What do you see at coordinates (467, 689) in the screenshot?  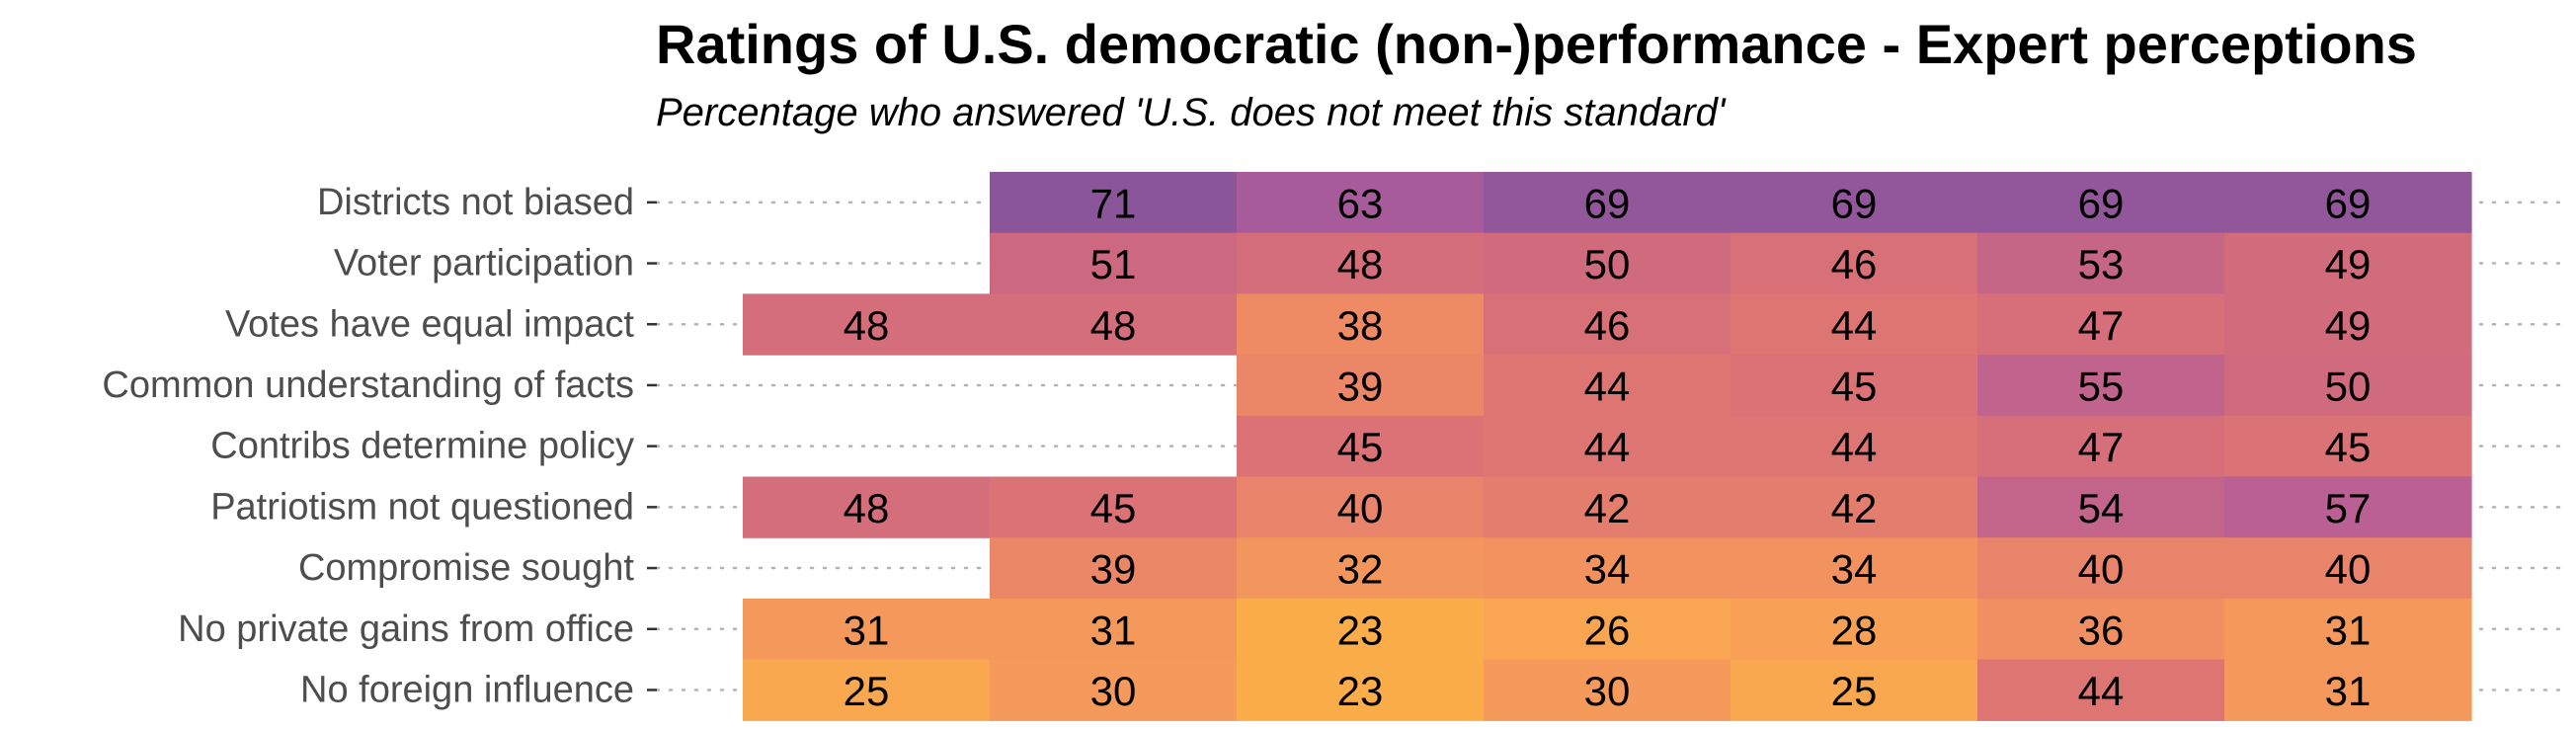 I see `row-label: No foreign influence` at bounding box center [467, 689].